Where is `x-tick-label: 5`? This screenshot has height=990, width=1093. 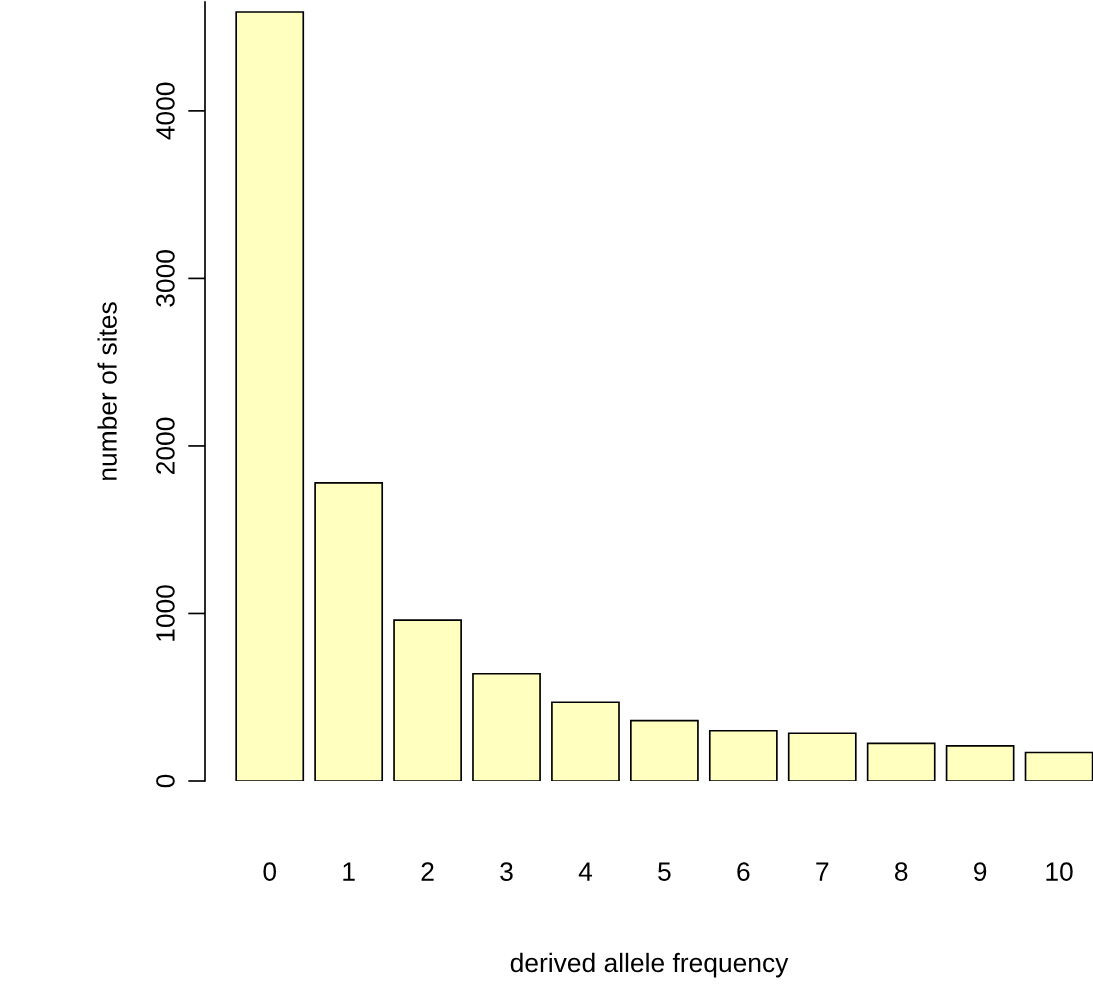
x-tick-label: 5 is located at coordinates (664, 871).